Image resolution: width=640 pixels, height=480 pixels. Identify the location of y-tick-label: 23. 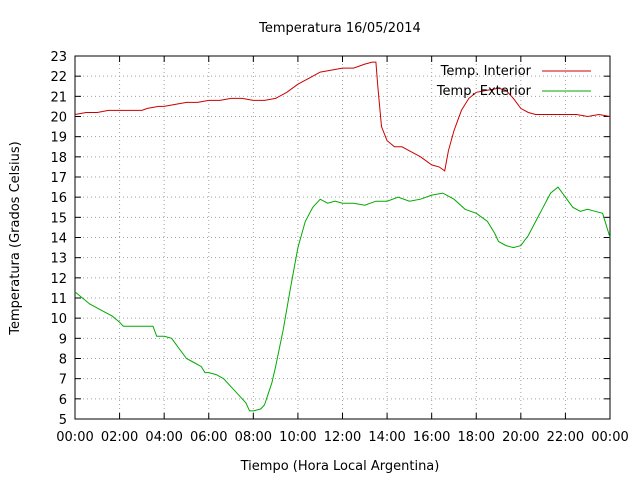
(58, 57).